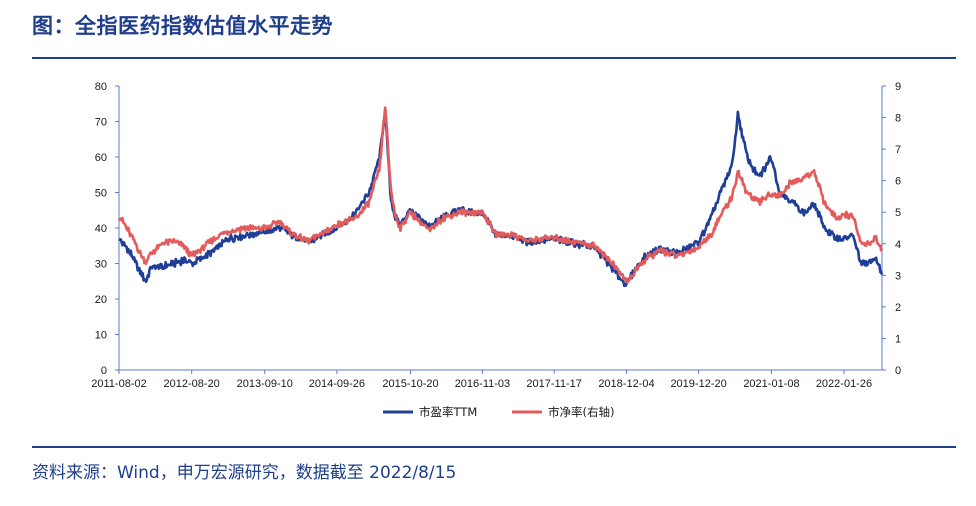  What do you see at coordinates (898, 182) in the screenshot?
I see `right-y-tick-label: 6` at bounding box center [898, 182].